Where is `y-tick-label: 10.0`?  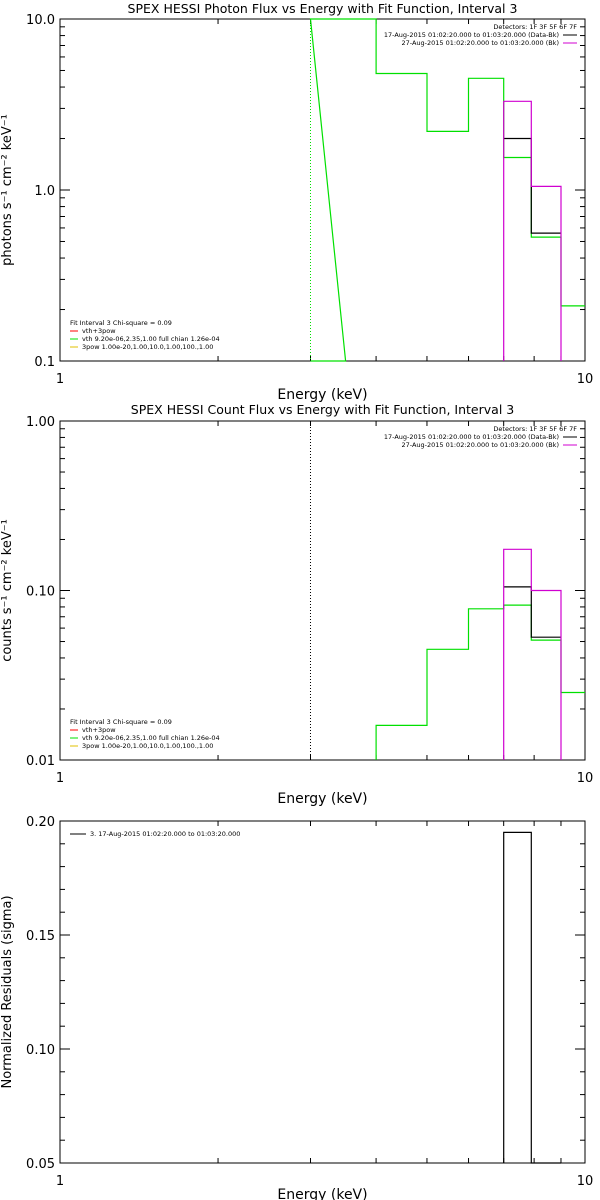
y-tick-label: 10.0 is located at coordinates (40, 20).